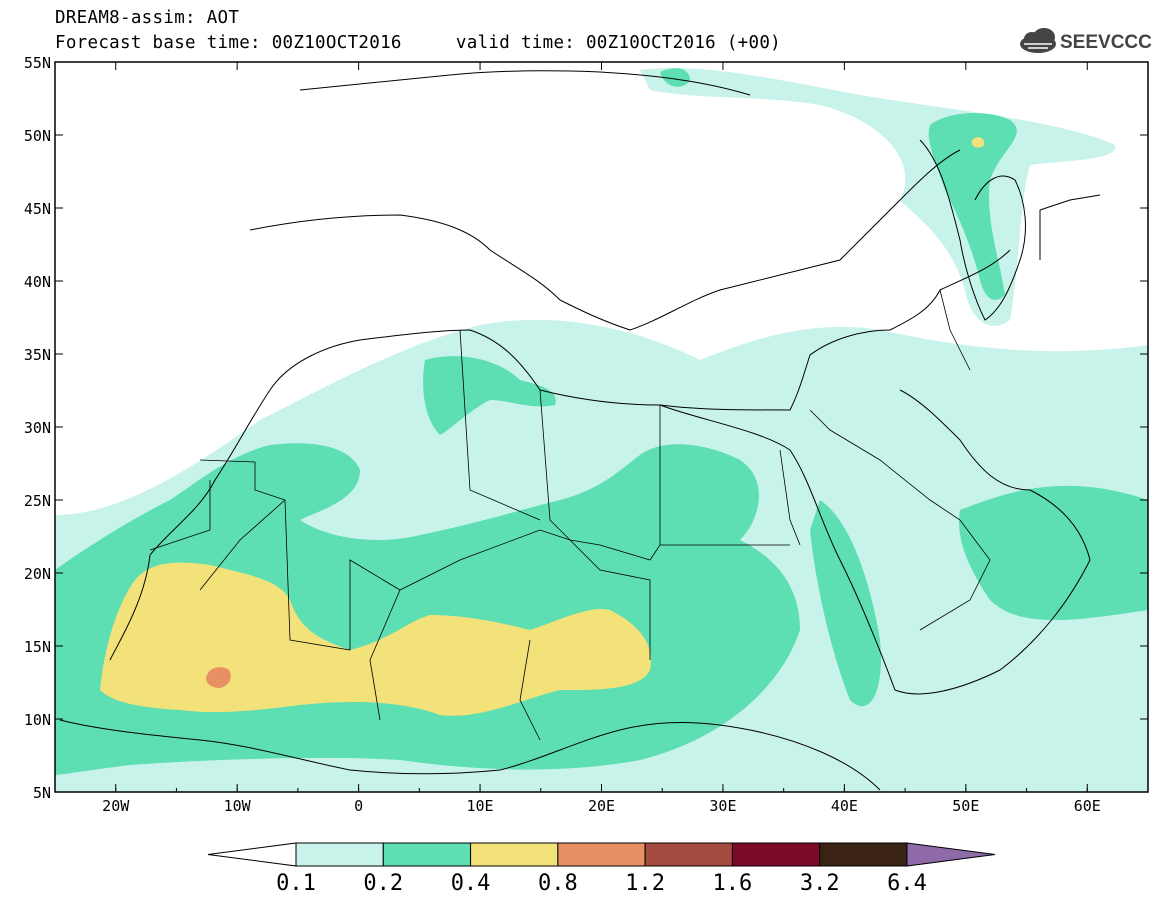 The image size is (1165, 905). What do you see at coordinates (252, 854) in the screenshot?
I see `colorbar-under-triangle` at bounding box center [252, 854].